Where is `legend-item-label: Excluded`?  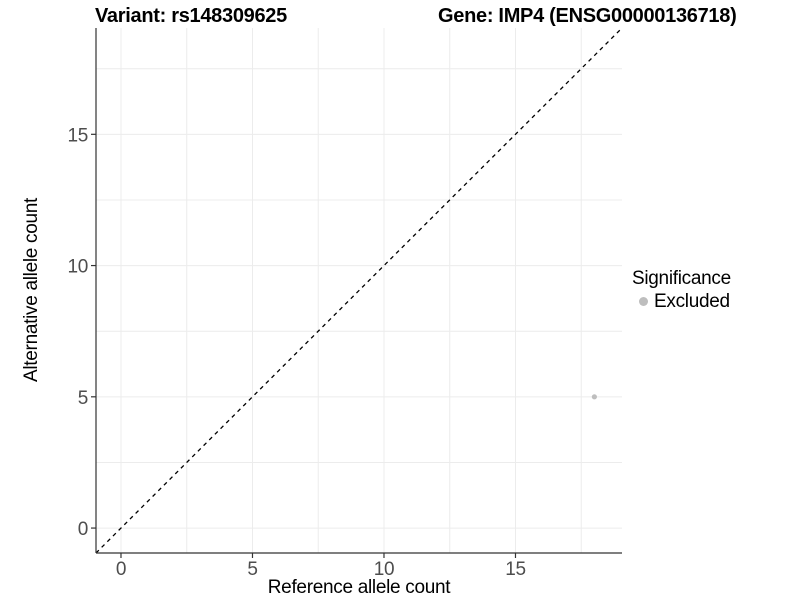
legend-item-label: Excluded is located at coordinates (692, 301).